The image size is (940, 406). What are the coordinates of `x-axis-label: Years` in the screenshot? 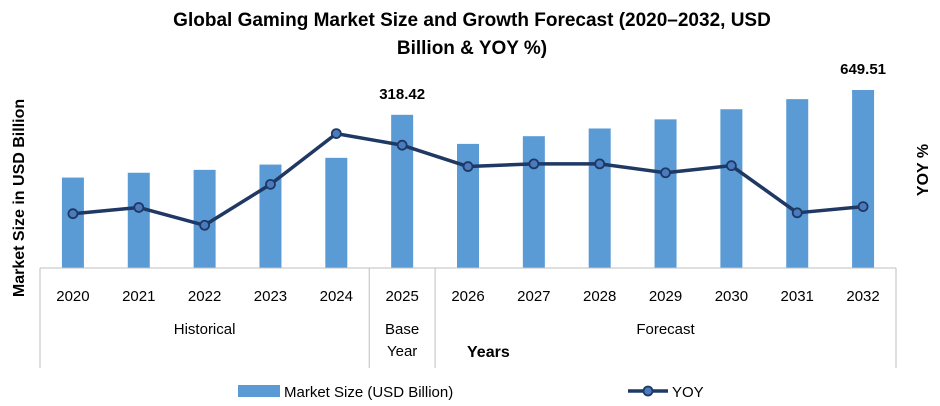 It's located at (488, 352).